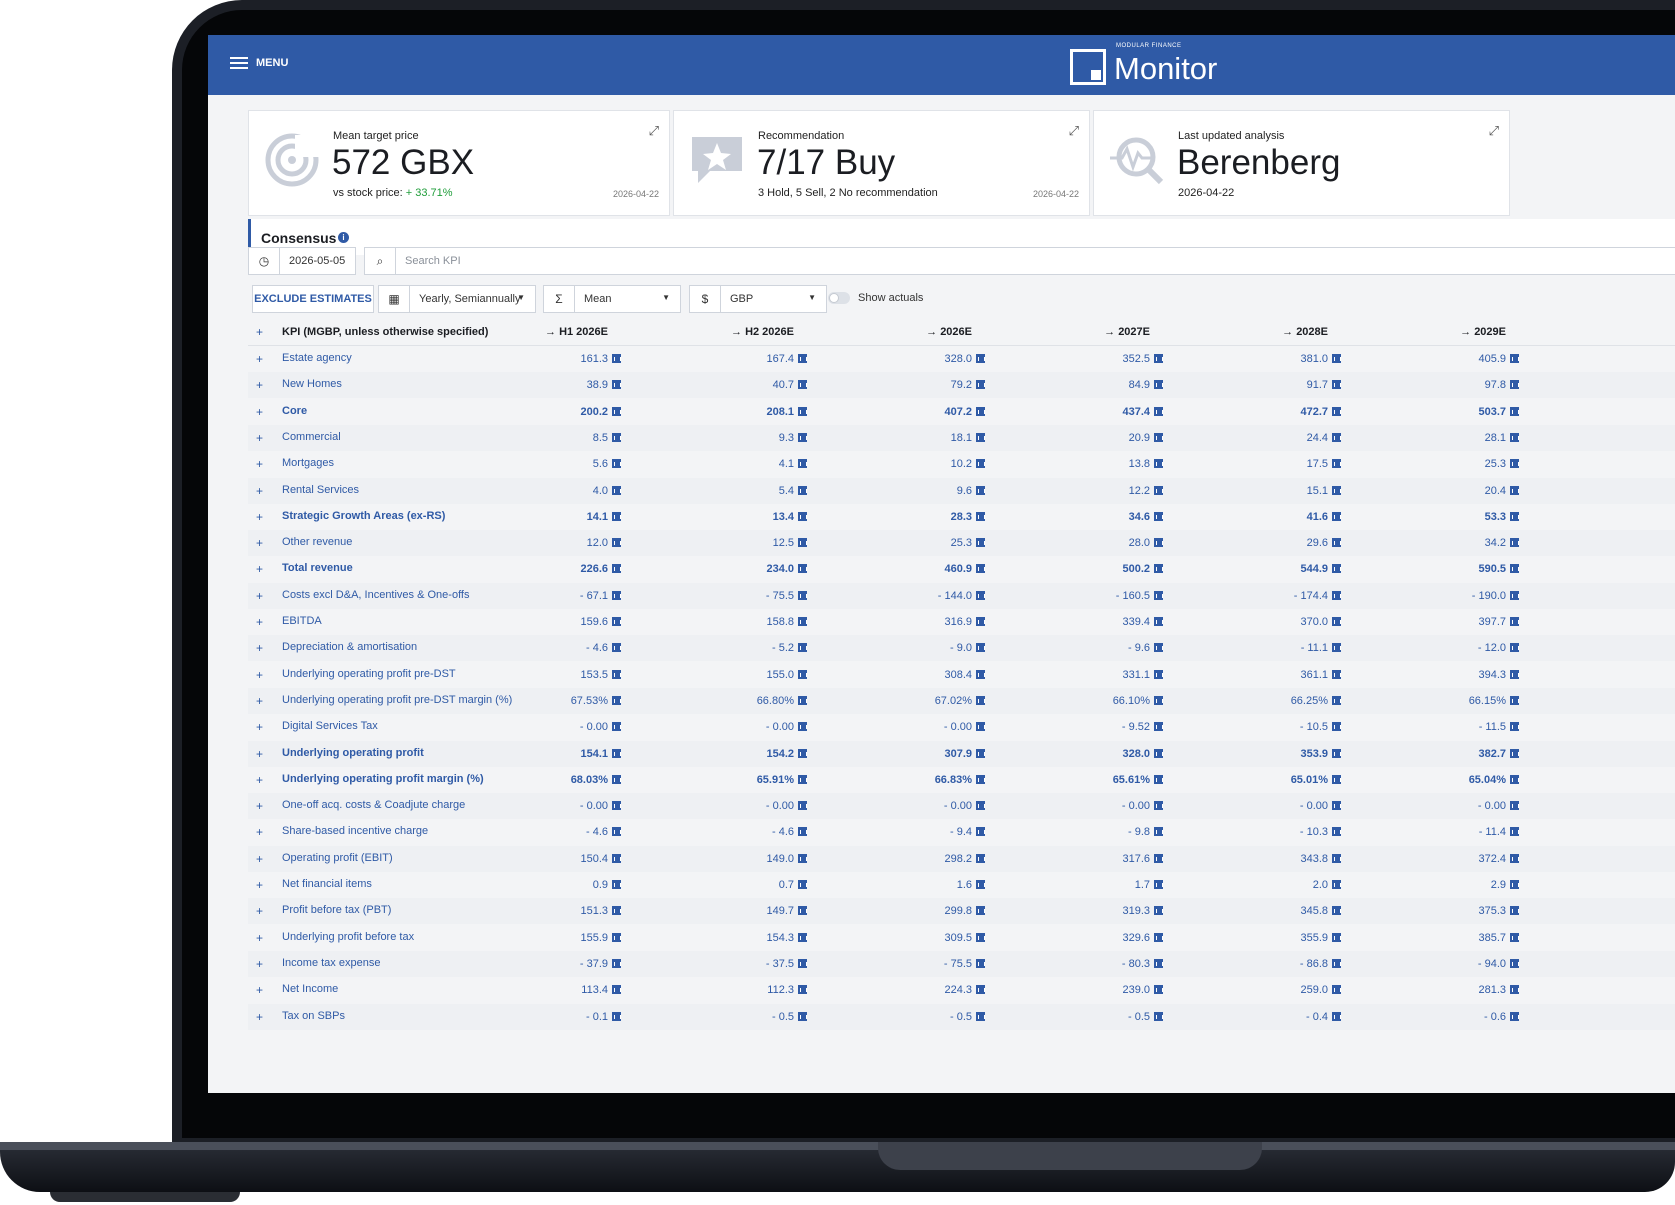  I want to click on kpi-name: Rental Services, so click(321, 489).